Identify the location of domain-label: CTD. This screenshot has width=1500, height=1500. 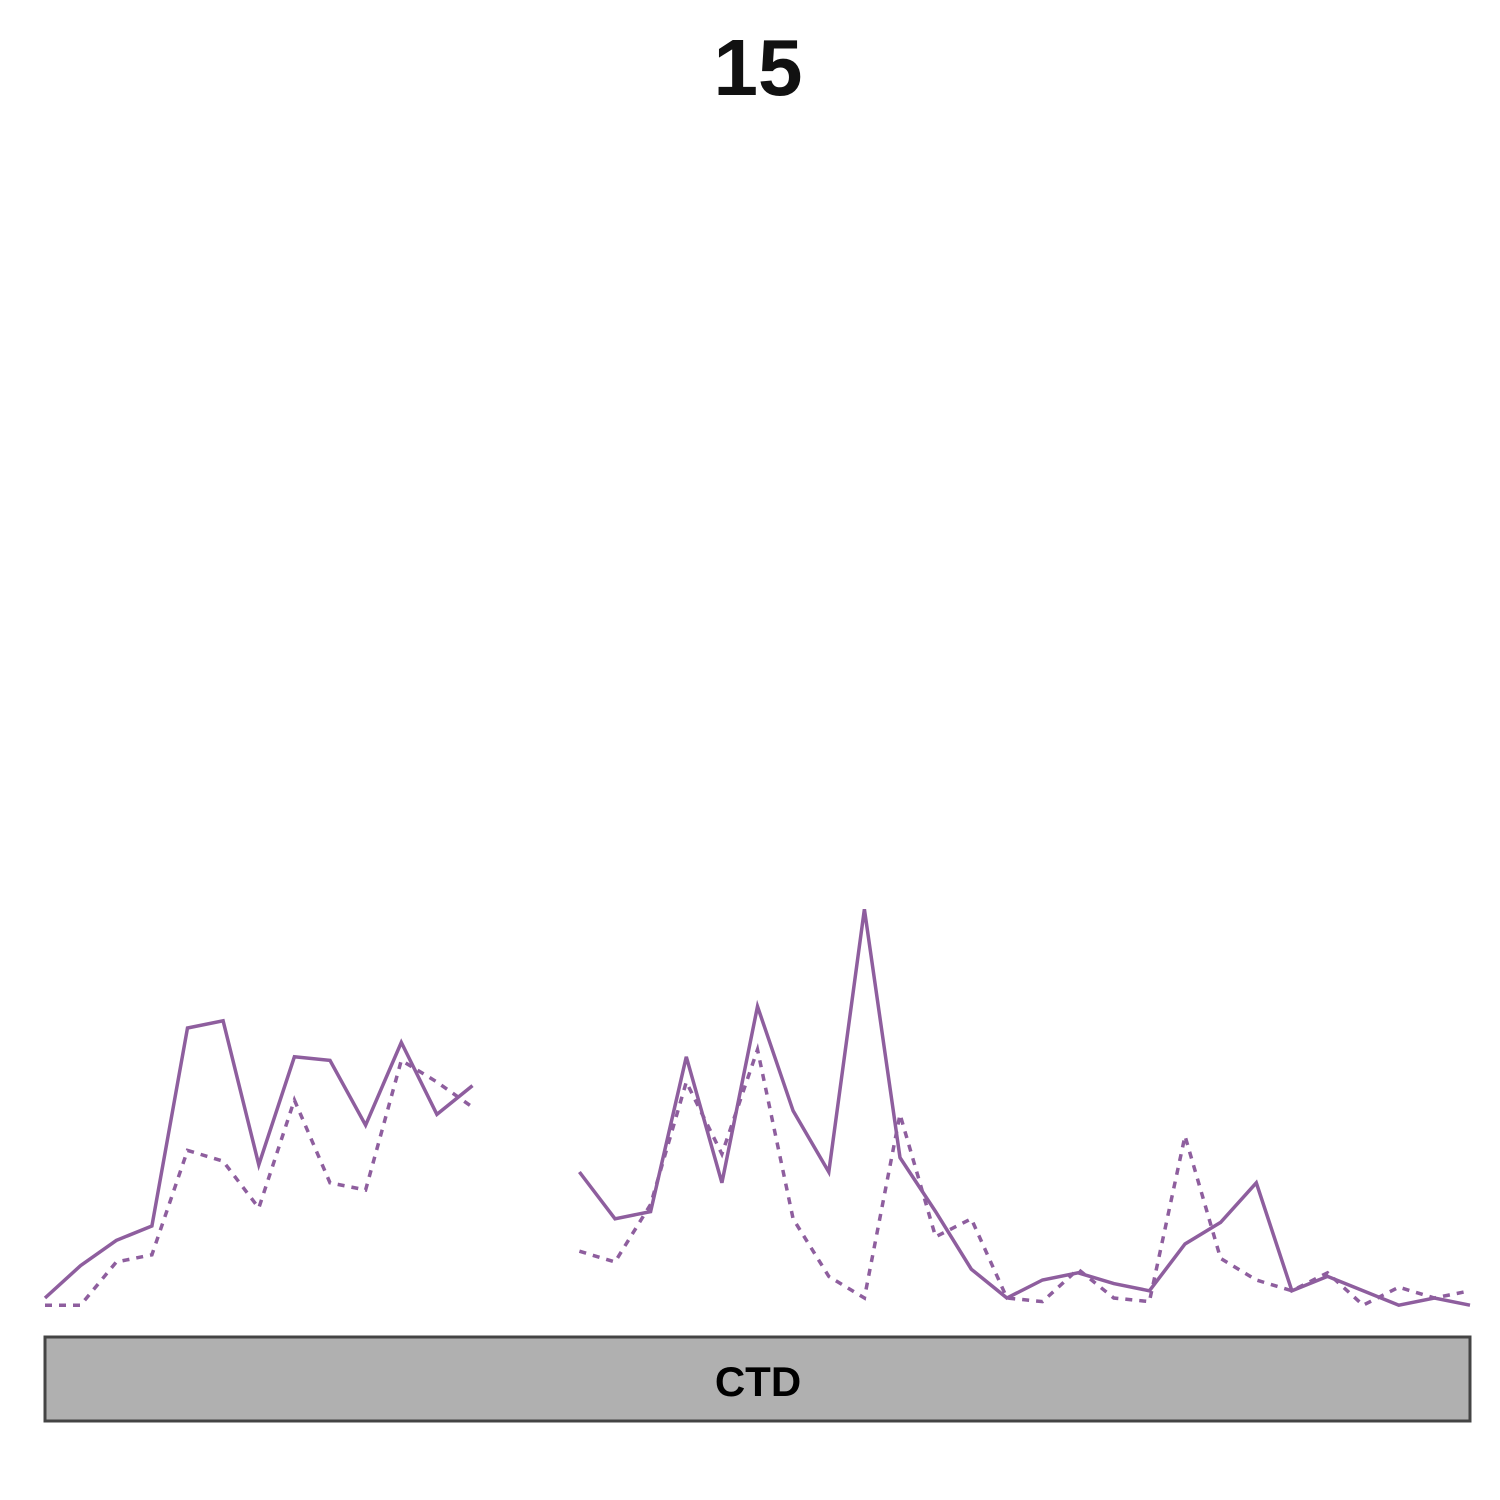
(758, 1381).